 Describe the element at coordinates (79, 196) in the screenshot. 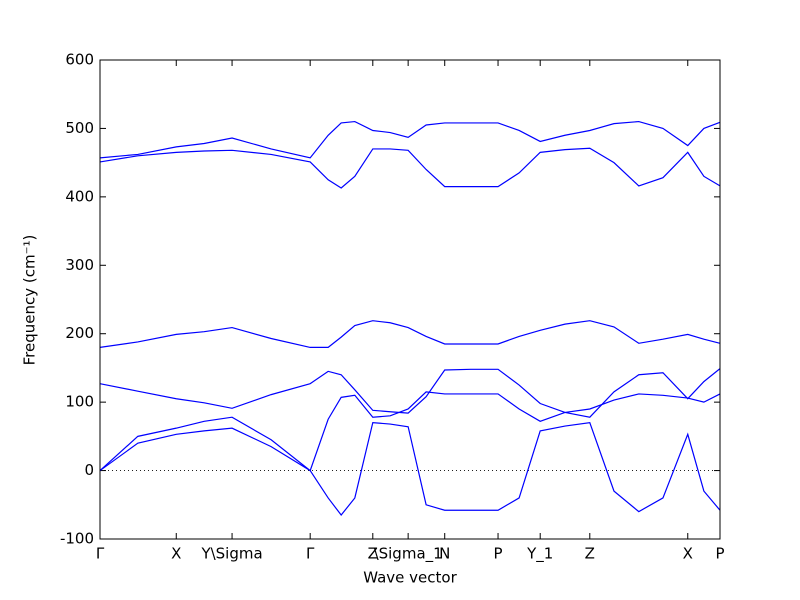

I see `y-tick-label: 400` at that location.